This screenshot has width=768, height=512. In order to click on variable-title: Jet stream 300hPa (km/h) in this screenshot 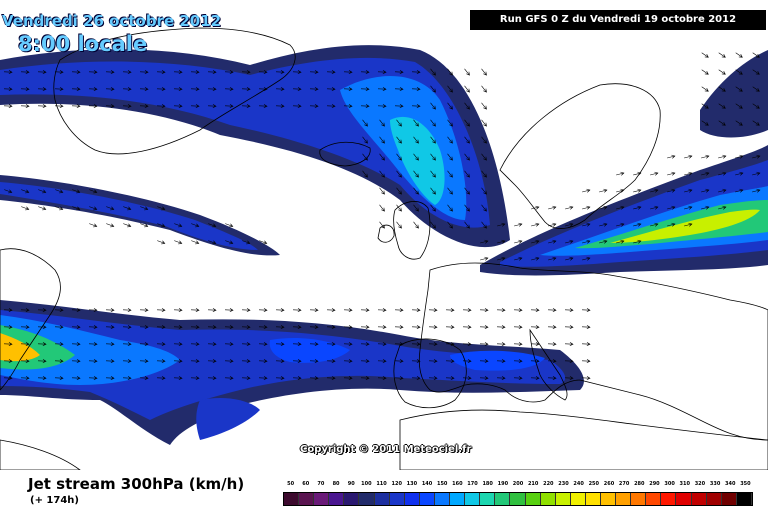, I will do `click(136, 484)`.